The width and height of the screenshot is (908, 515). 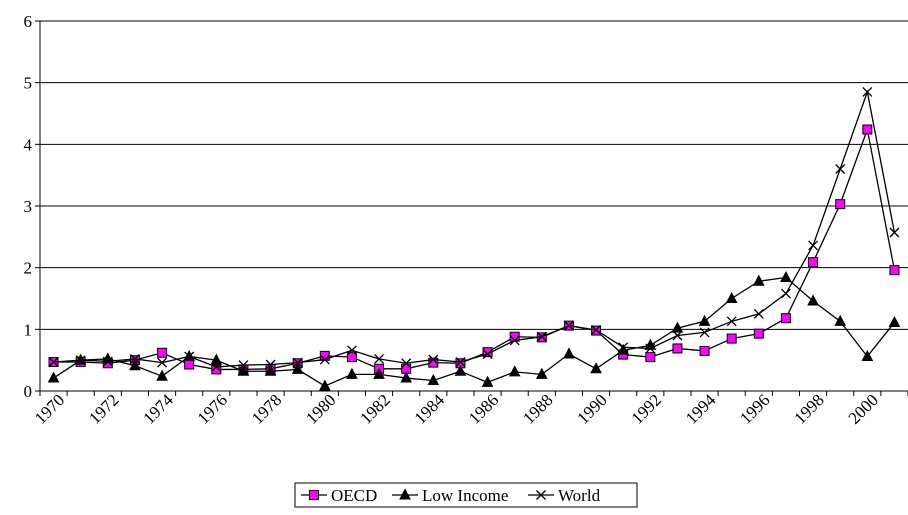 I want to click on legend-entry-oecd: OECD, so click(x=339, y=495).